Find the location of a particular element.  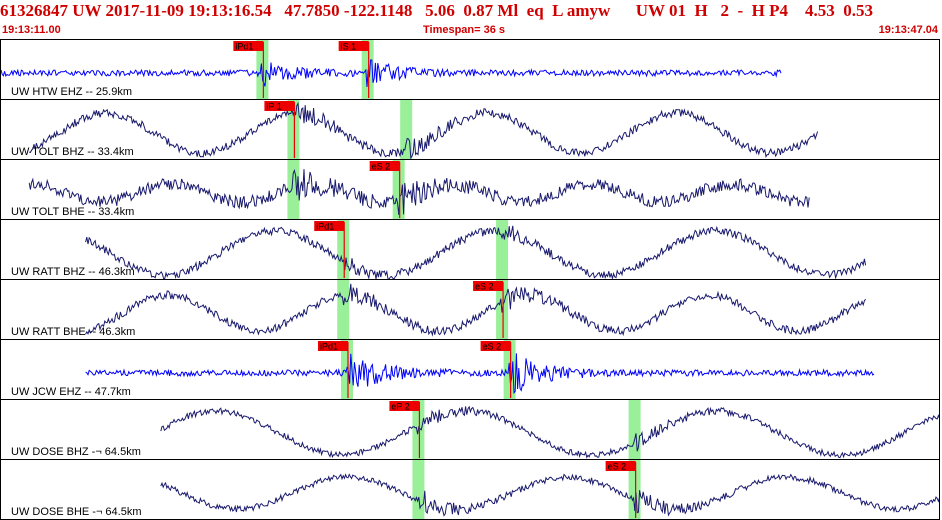

trace-panel: eS 2 UW DOSE BHE -¬ 64.5km is located at coordinates (470, 489).